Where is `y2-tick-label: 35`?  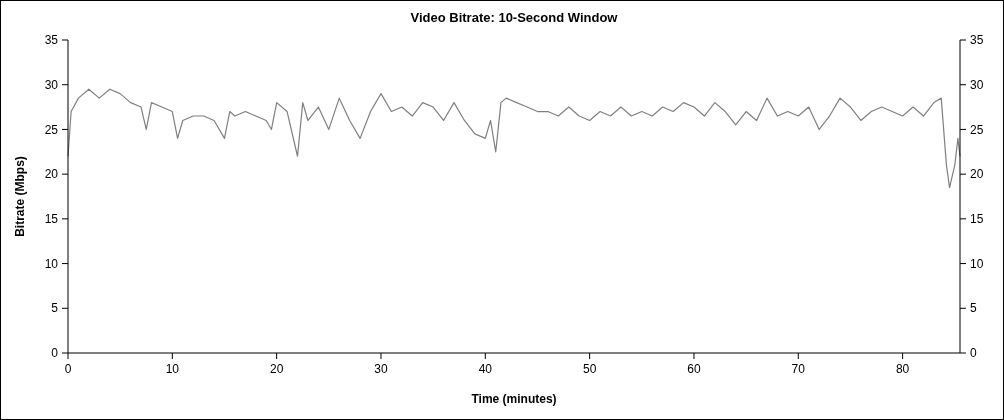
y2-tick-label: 35 is located at coordinates (977, 40).